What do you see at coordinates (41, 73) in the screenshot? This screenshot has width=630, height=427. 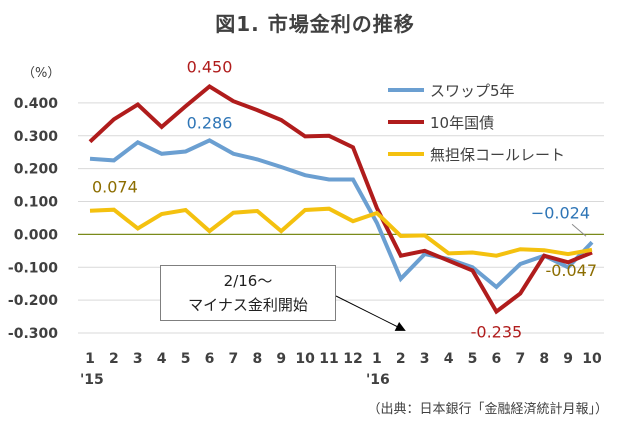 I see `y-axis-unit-label: （%）` at bounding box center [41, 73].